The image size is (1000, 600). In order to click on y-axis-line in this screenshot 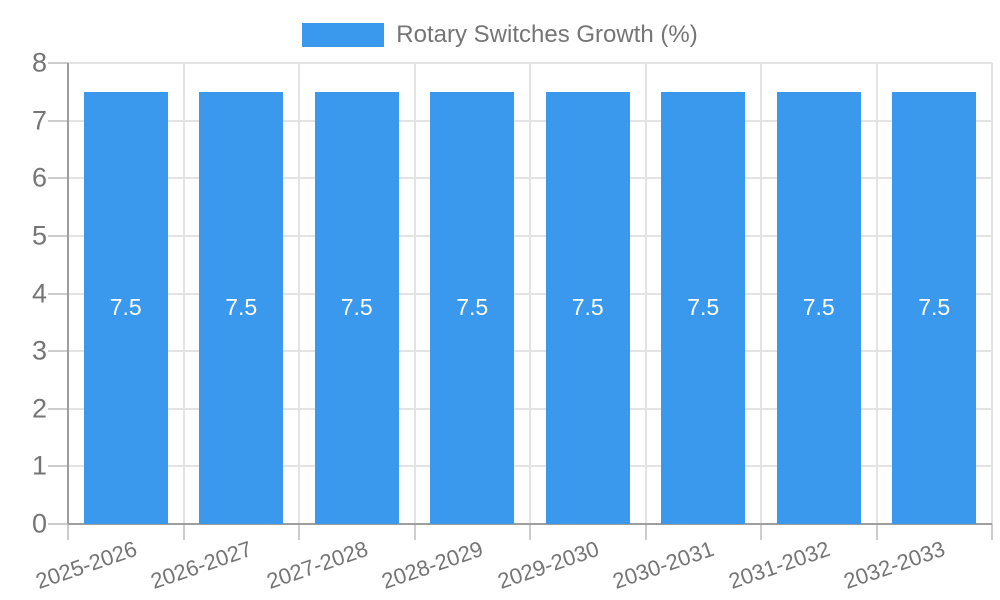, I will do `click(68, 293)`.